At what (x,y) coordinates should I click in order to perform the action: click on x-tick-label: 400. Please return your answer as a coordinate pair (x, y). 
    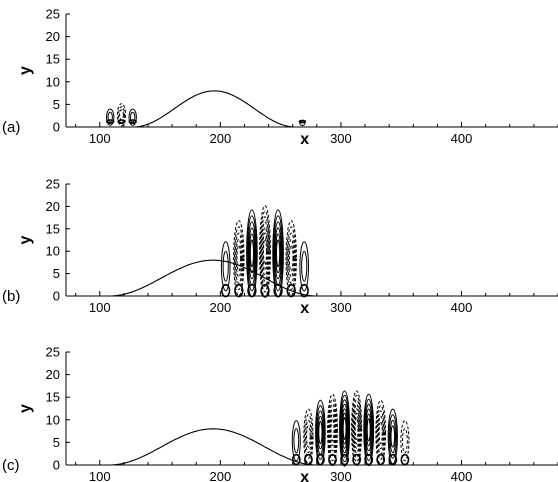
    Looking at the image, I should click on (462, 307).